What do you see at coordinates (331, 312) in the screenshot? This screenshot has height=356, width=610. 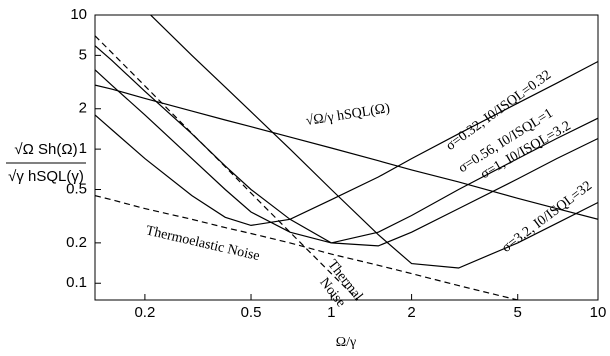 I see `x-tick-label: 1` at bounding box center [331, 312].